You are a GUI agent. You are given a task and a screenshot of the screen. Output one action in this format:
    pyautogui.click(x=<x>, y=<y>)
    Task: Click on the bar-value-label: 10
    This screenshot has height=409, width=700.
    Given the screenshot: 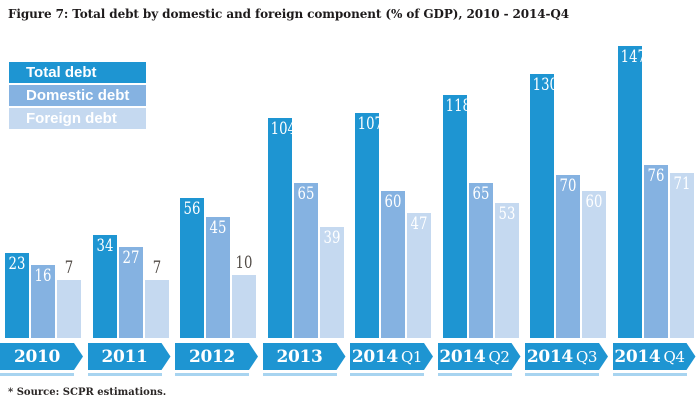 What is the action you would take?
    pyautogui.click(x=244, y=263)
    